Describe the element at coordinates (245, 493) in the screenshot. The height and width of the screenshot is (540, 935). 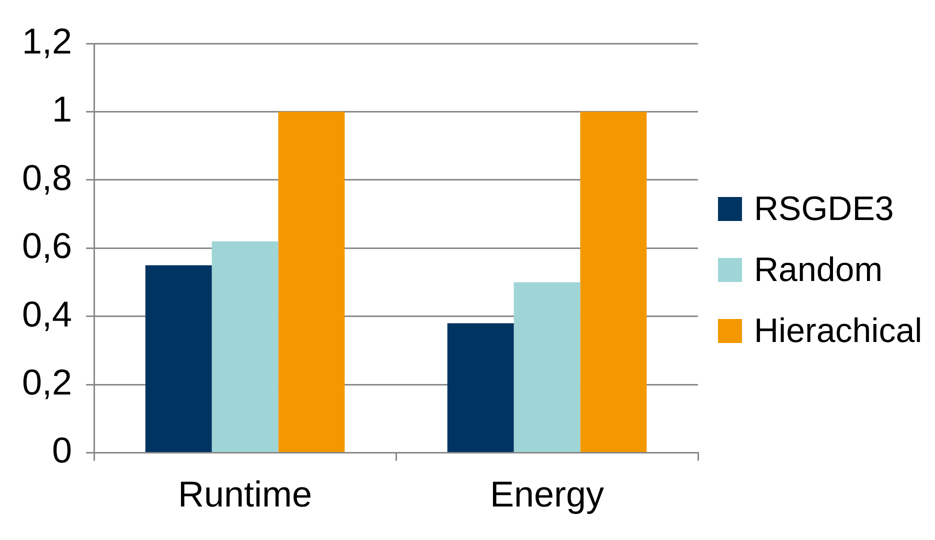
I see `x-tick-label: Runtime` at that location.